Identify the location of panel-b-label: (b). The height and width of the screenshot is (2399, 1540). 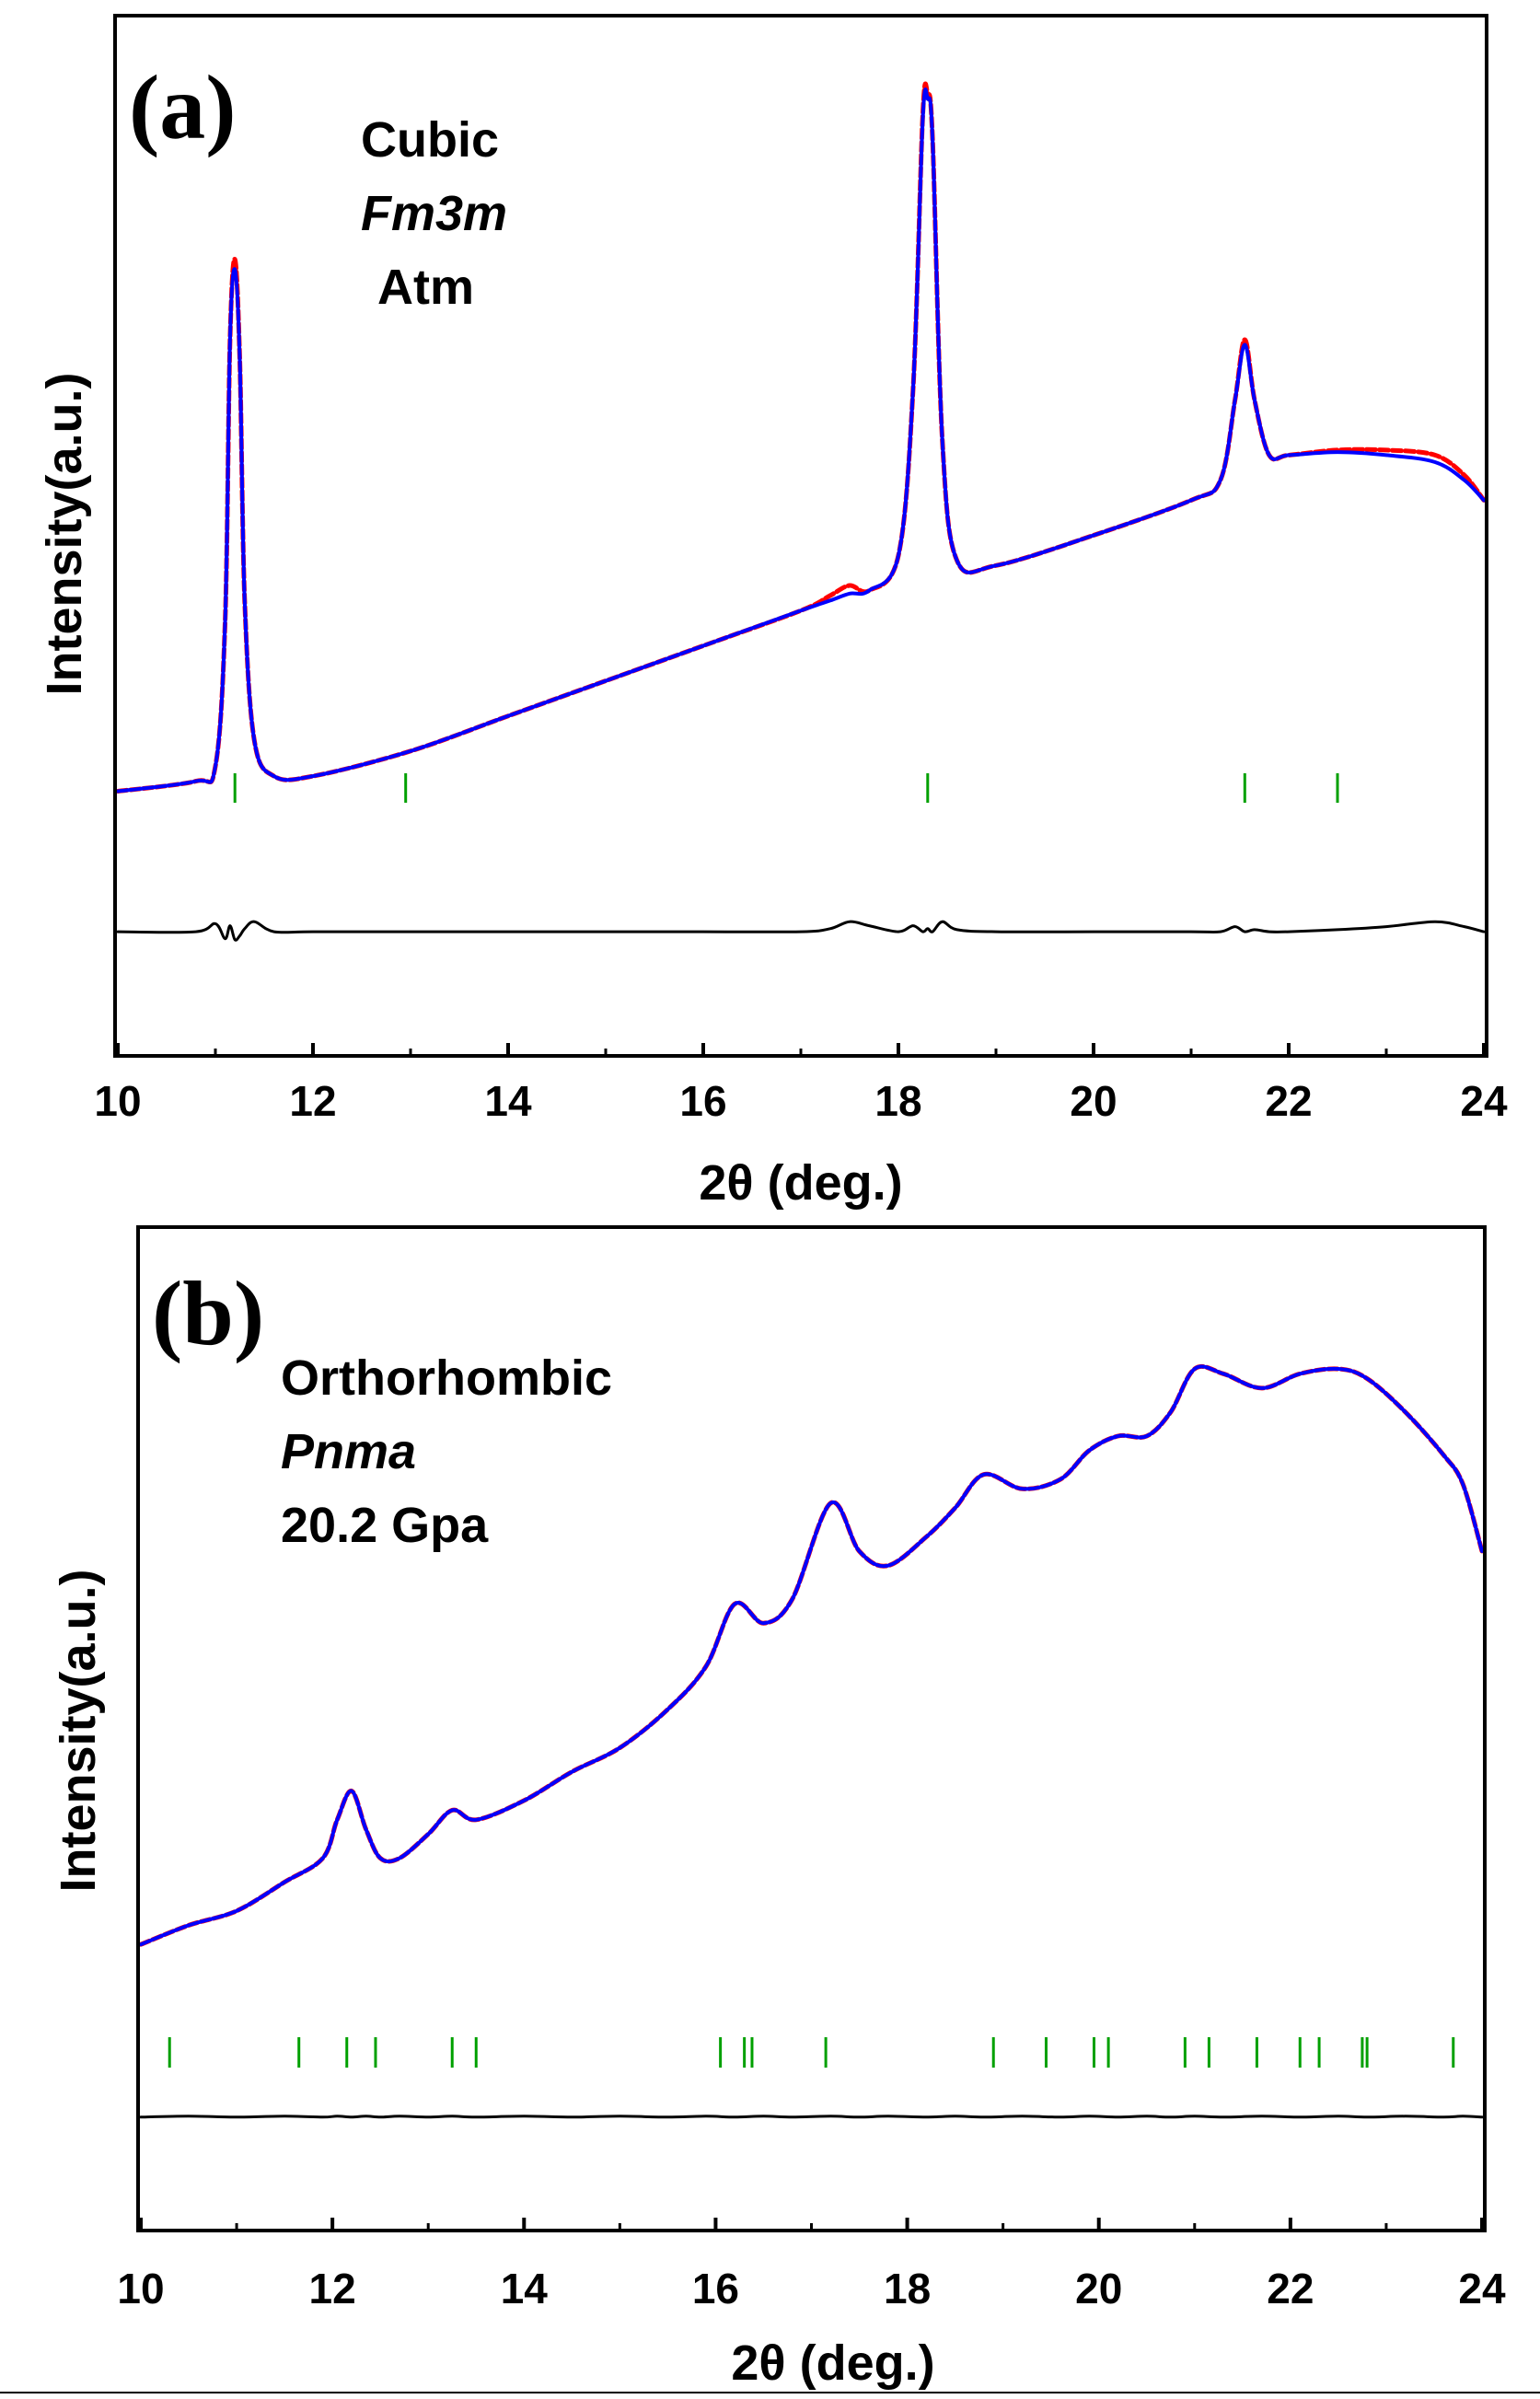
(208, 1313).